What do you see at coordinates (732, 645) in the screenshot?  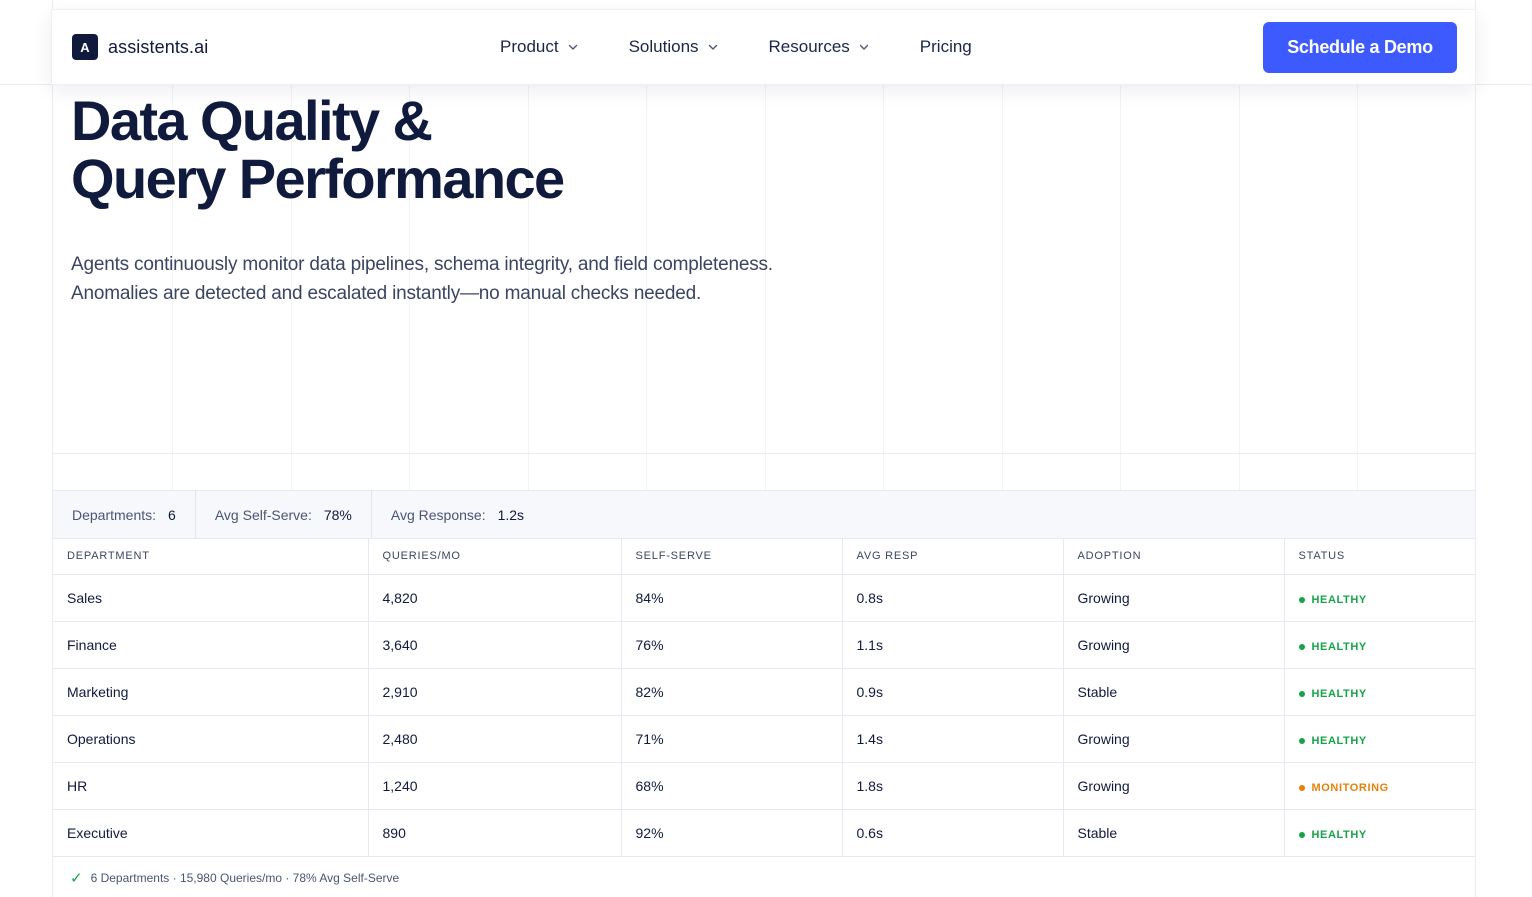 I see `cell-self-serve: 76%` at bounding box center [732, 645].